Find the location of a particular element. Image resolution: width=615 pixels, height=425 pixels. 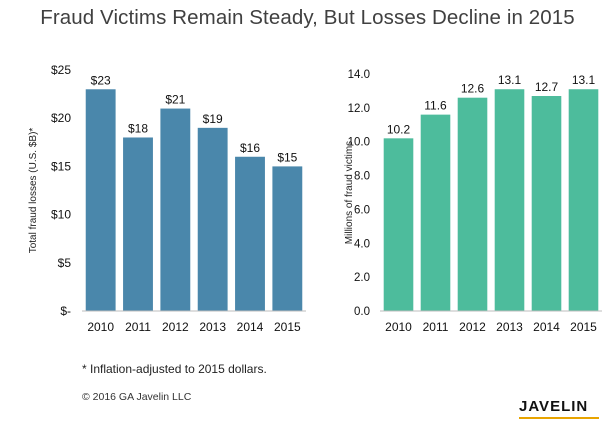

y-axis-title: Millions of fraud victims is located at coordinates (349, 192).